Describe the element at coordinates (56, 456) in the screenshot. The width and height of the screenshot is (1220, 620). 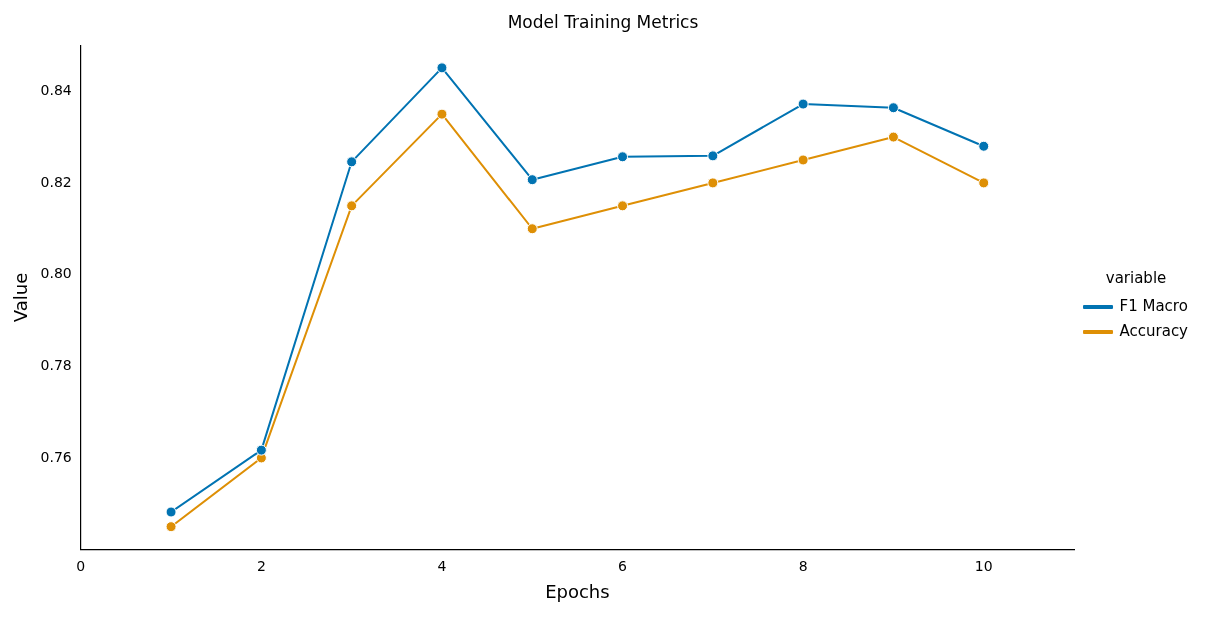
I see `y-tick-label: 0.76` at that location.